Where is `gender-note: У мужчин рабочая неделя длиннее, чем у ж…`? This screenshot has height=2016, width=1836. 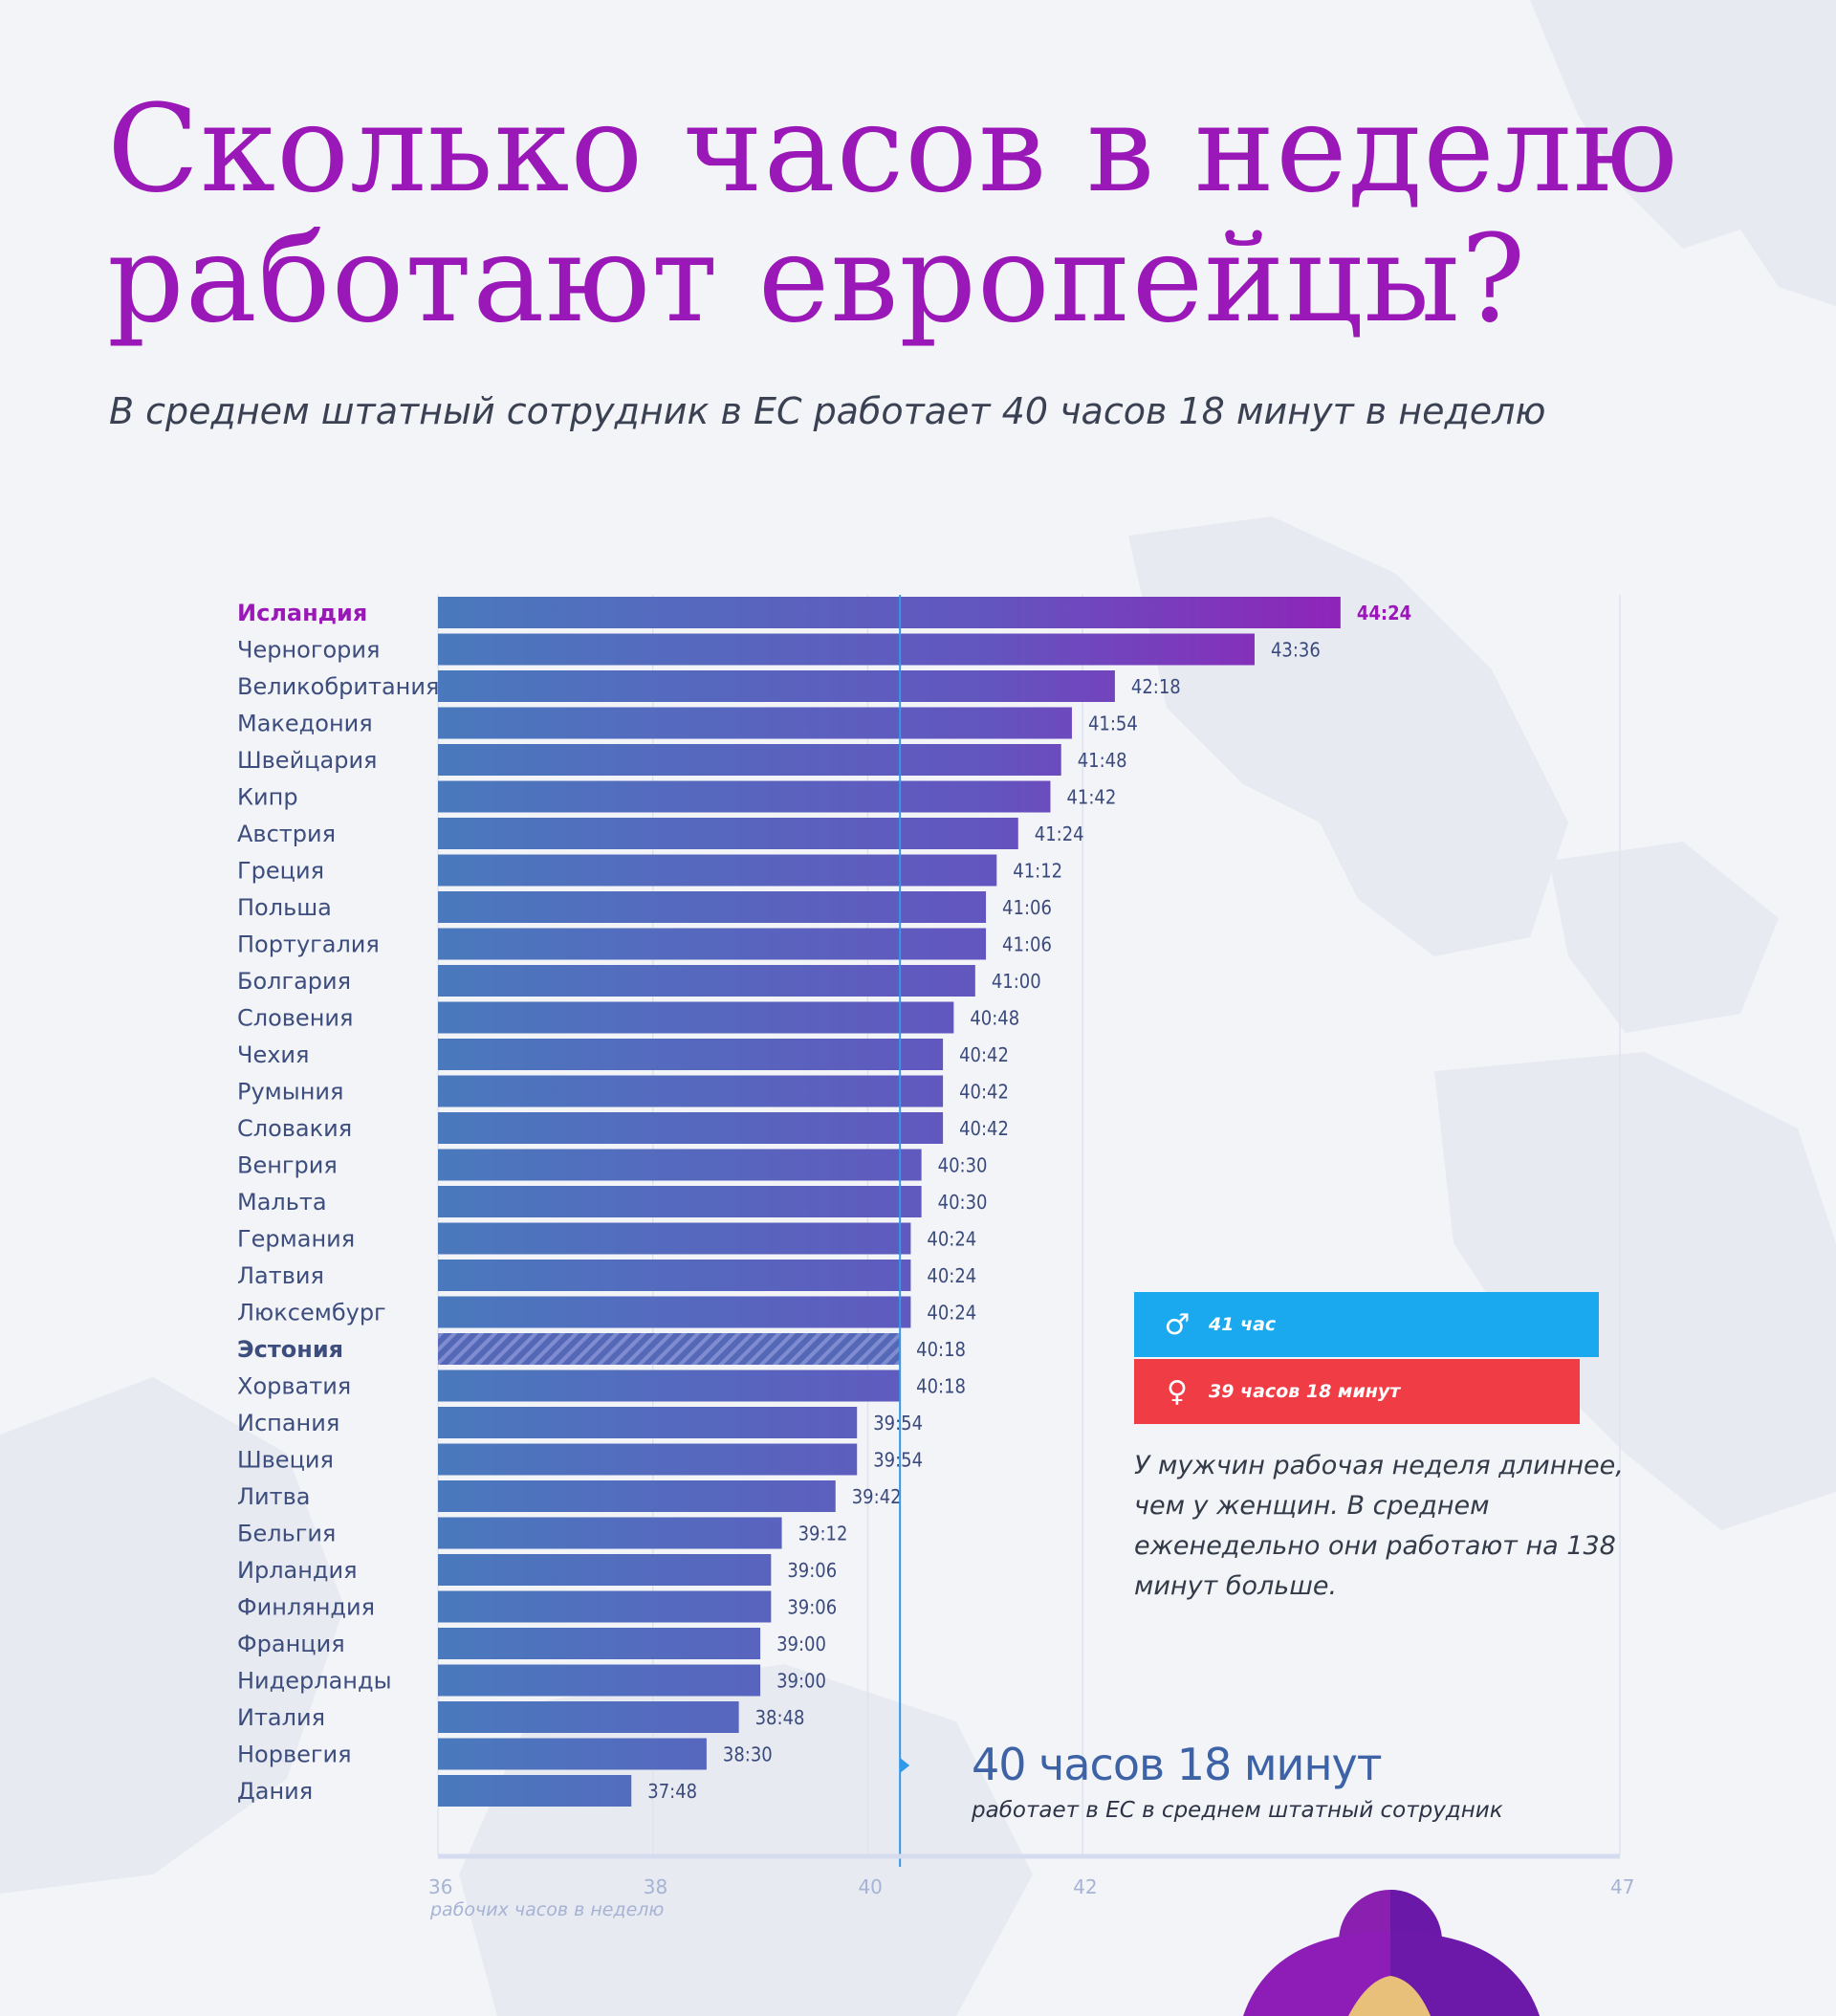 gender-note: У мужчин рабочая неделя длиннее, чем у ж… is located at coordinates (1379, 1526).